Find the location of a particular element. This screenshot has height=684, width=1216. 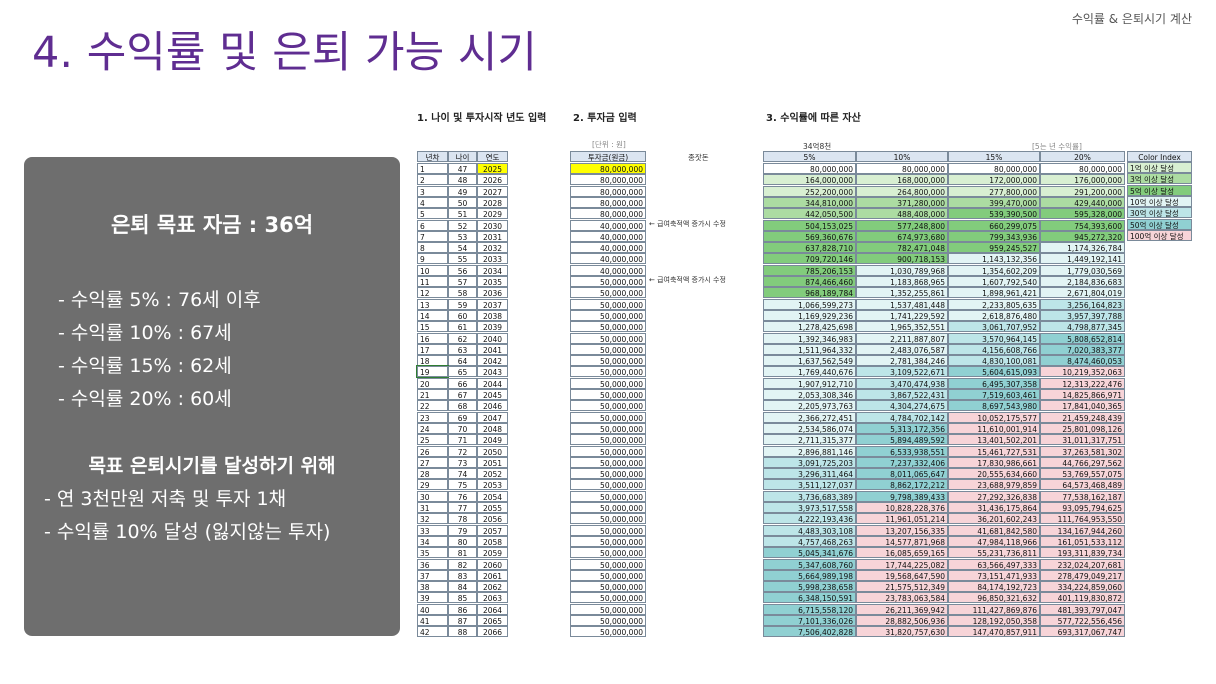

asset-cell: 134,167,944,260 is located at coordinates (1082, 530).